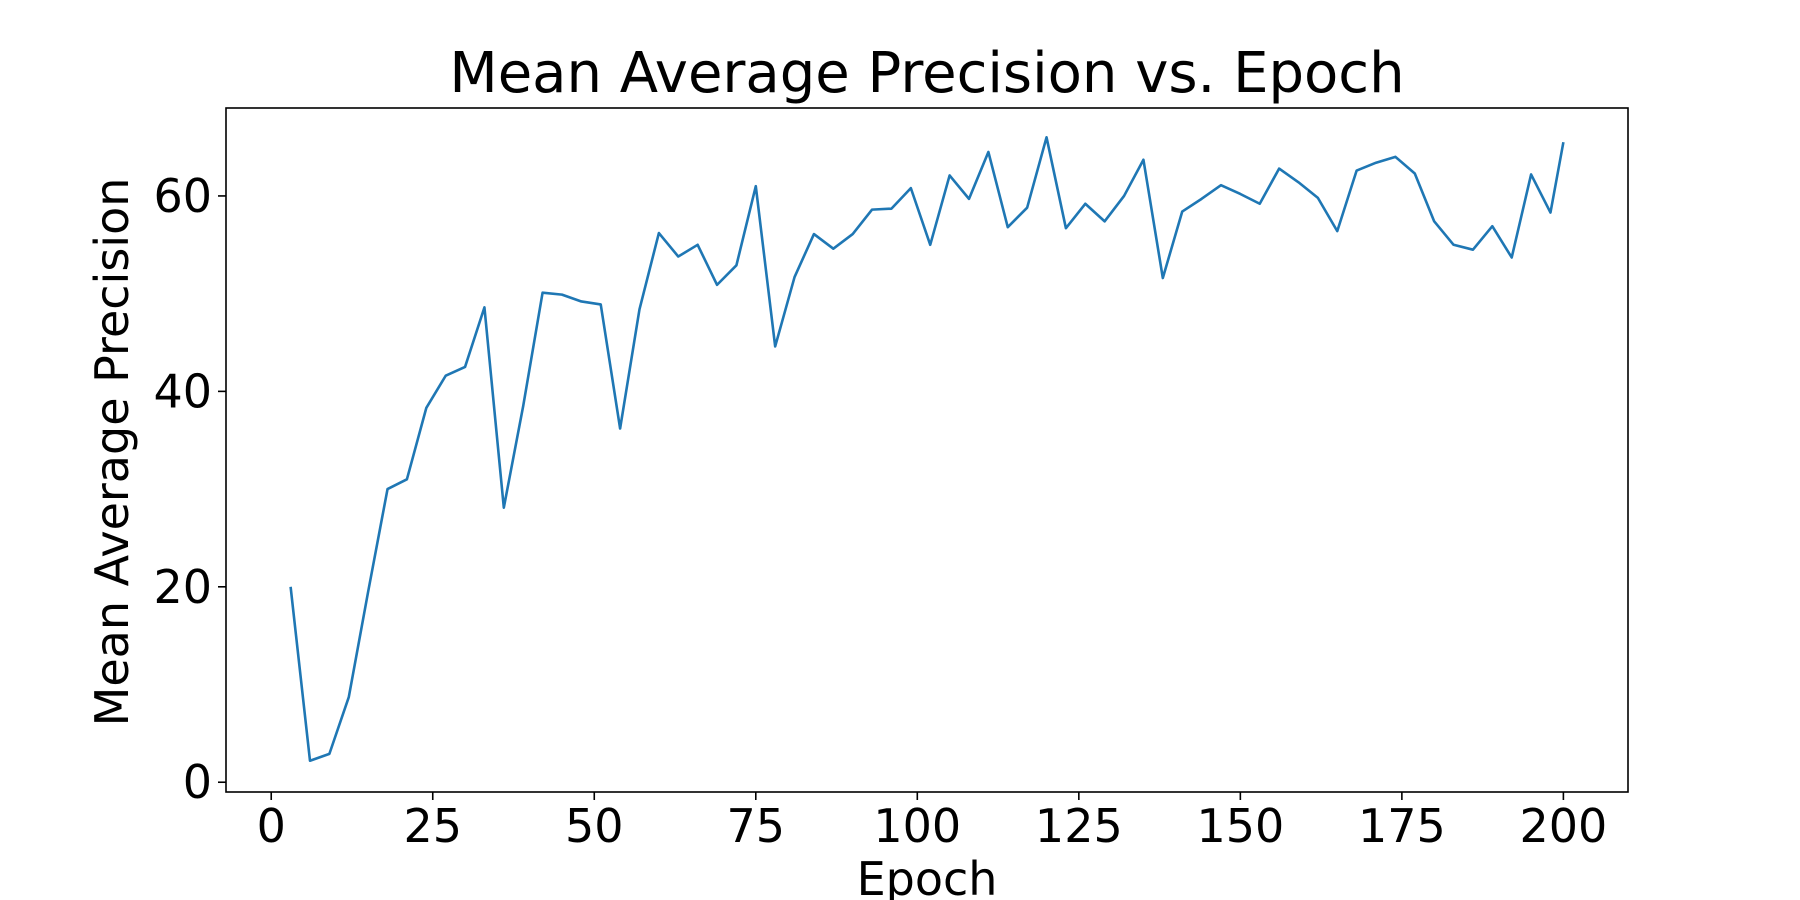 The image size is (1800, 900). What do you see at coordinates (1402, 826) in the screenshot?
I see `x-tick-label: 175` at bounding box center [1402, 826].